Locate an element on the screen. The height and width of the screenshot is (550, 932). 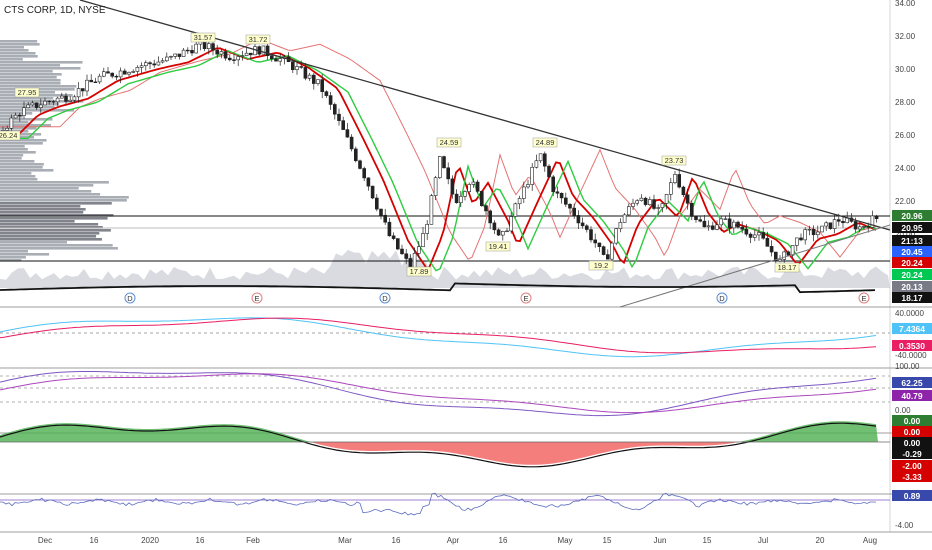
osc3-tag is located at coordinates (912, 431).